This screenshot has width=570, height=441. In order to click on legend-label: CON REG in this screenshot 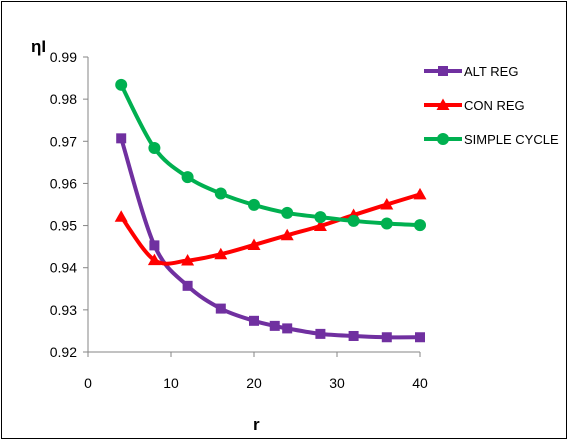, I will do `click(494, 105)`.